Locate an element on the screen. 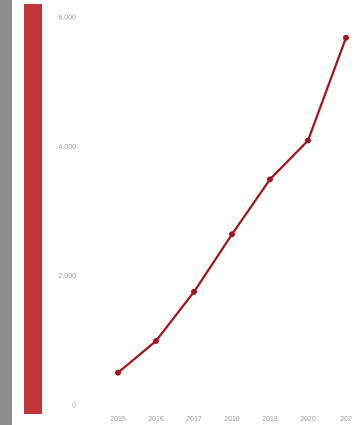 This screenshot has width=355, height=425. y-axis-ticks: 0 2.000 4.000 6.000 is located at coordinates (67, 212).